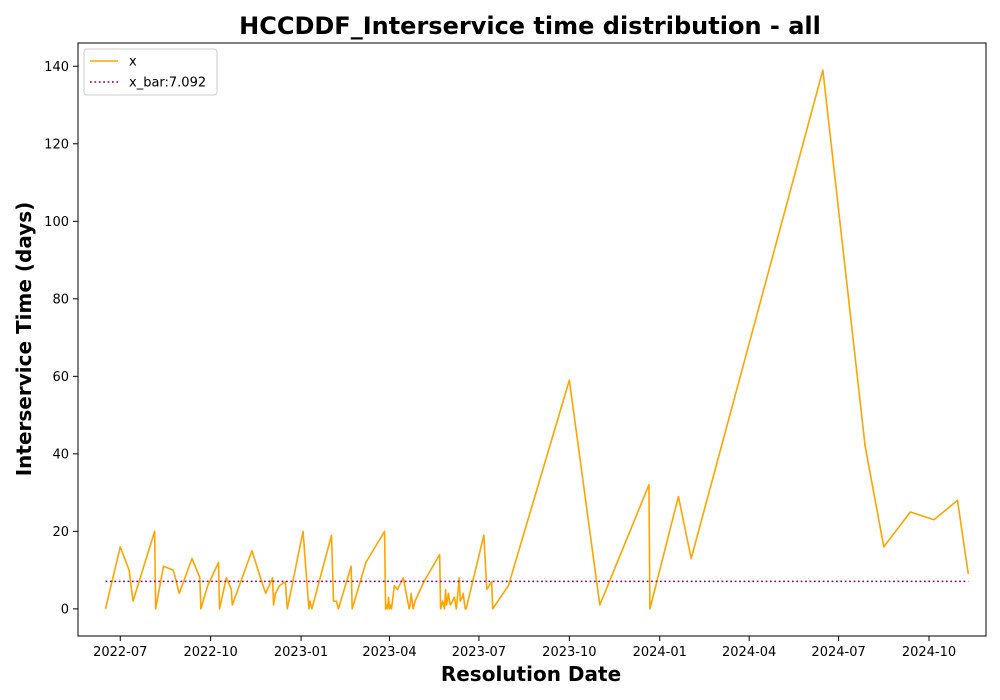 This screenshot has width=1000, height=700. Describe the element at coordinates (120, 652) in the screenshot. I see `x-tick-label: 2022-07` at that location.